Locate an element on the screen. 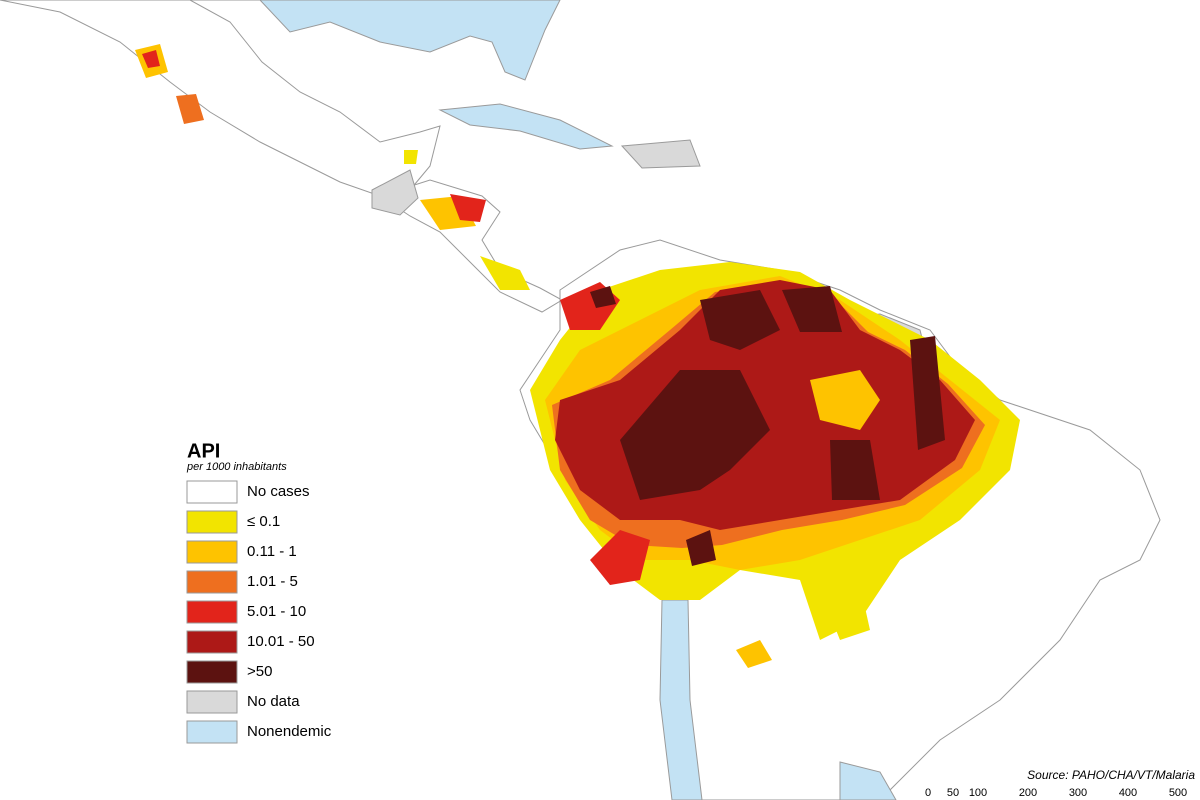 Image resolution: width=1200 pixels, height=800 pixels. usa is located at coordinates (375, 40).